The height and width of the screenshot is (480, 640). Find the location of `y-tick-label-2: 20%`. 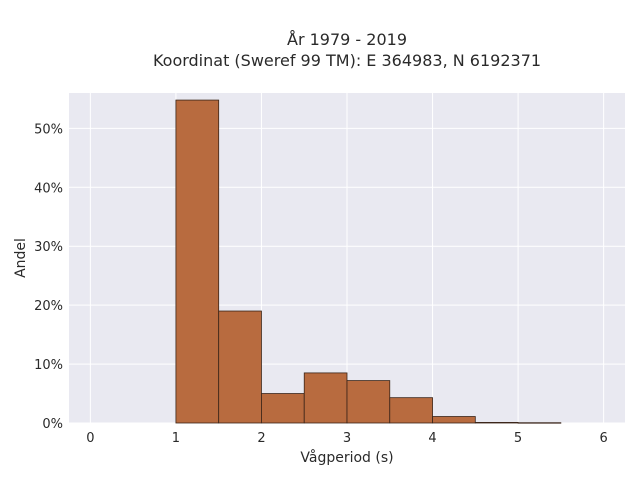

y-tick-label-2: 20% is located at coordinates (48, 306).